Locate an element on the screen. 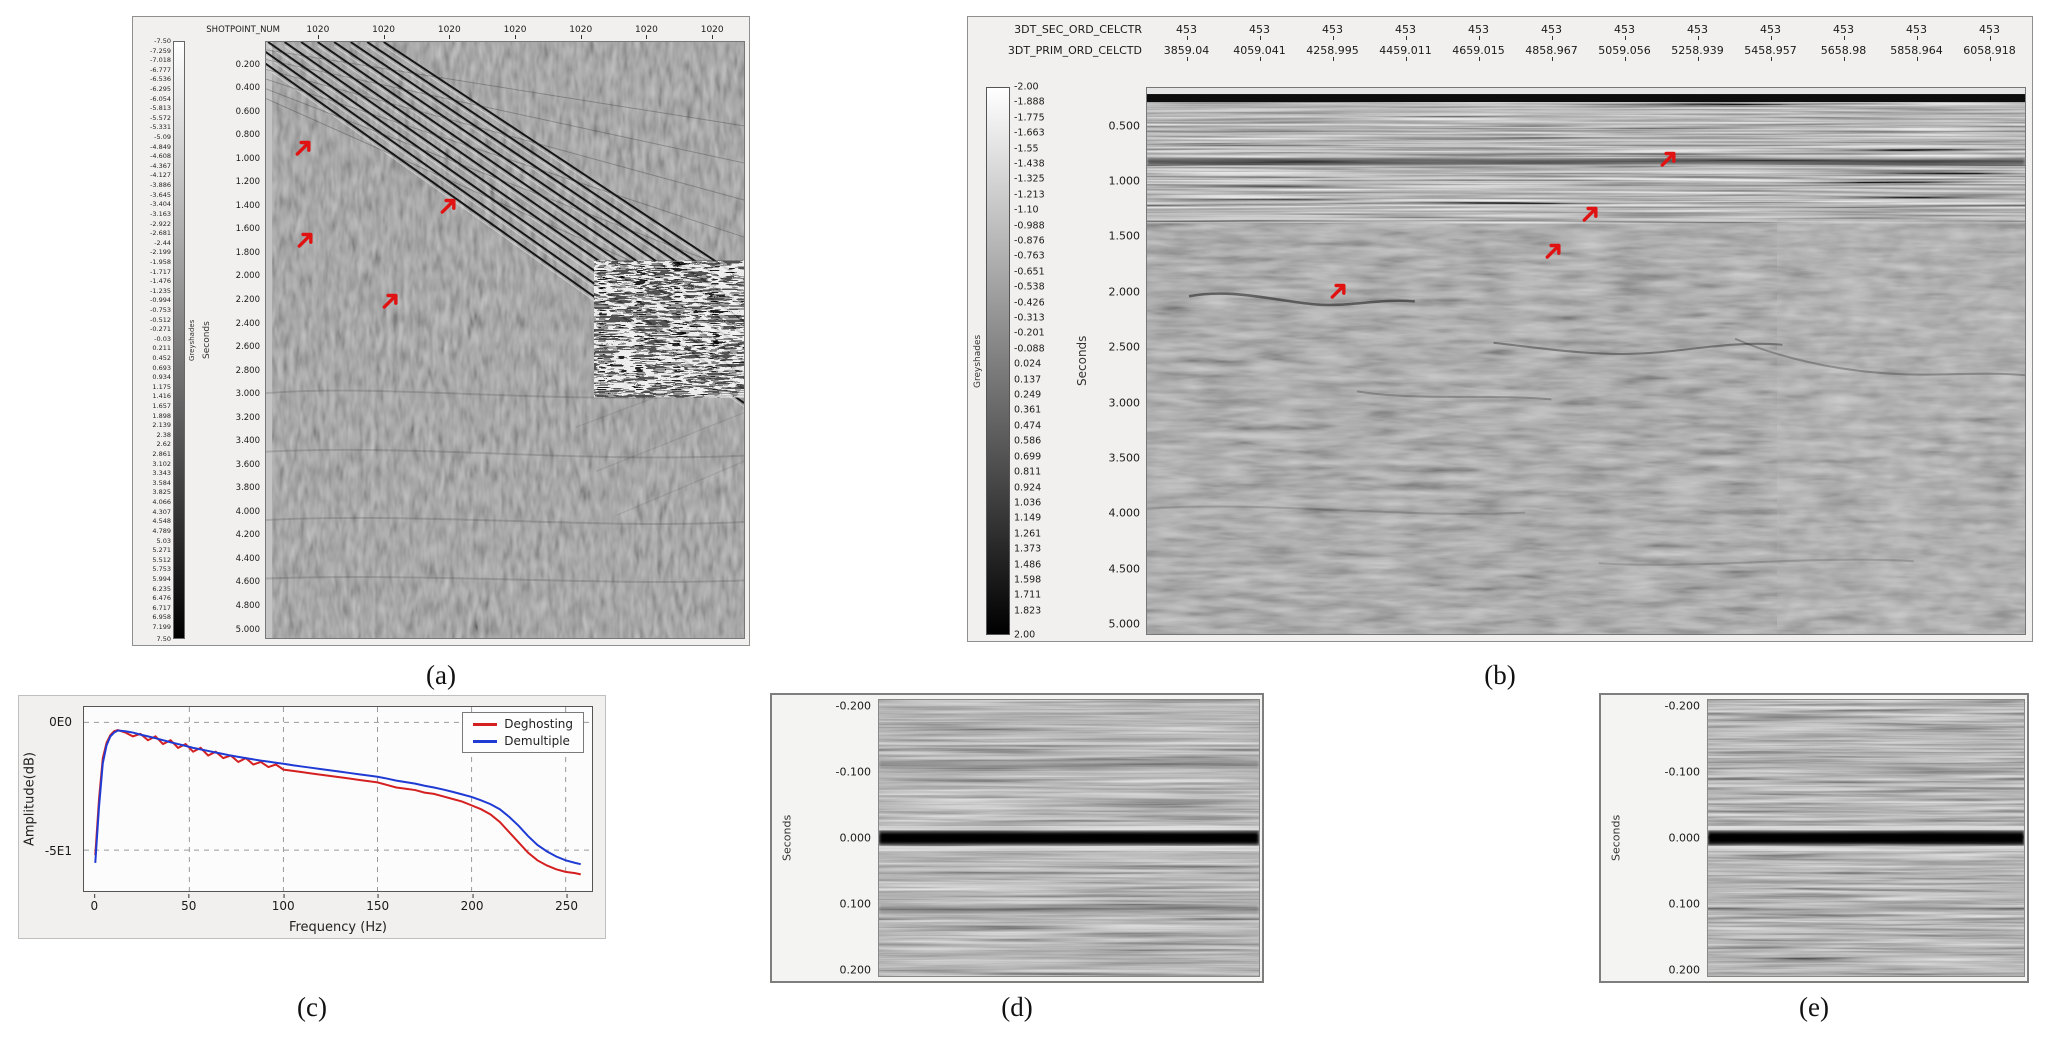 This screenshot has width=2063, height=1046. caption-d: (d) is located at coordinates (1017, 1007).